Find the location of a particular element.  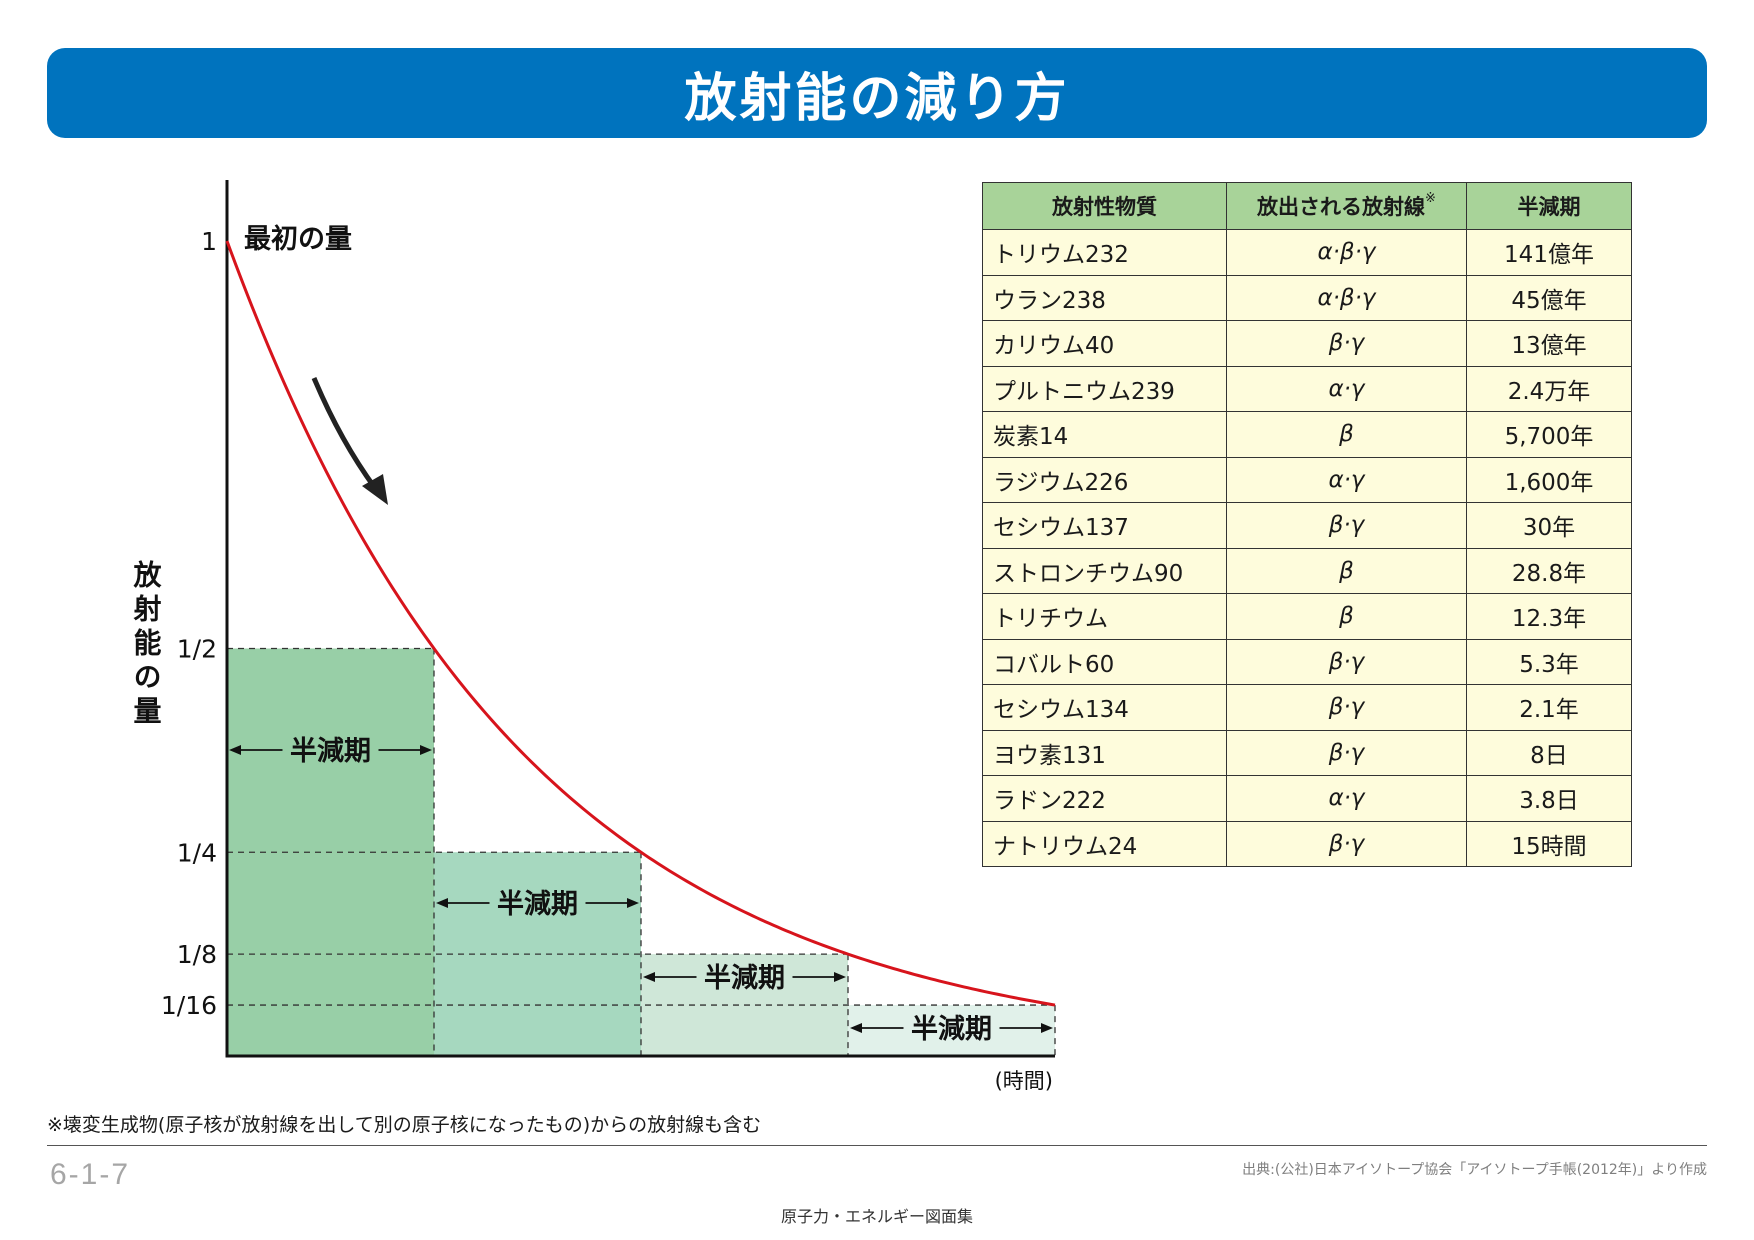

decrease-arrow-head is located at coordinates (375, 489).